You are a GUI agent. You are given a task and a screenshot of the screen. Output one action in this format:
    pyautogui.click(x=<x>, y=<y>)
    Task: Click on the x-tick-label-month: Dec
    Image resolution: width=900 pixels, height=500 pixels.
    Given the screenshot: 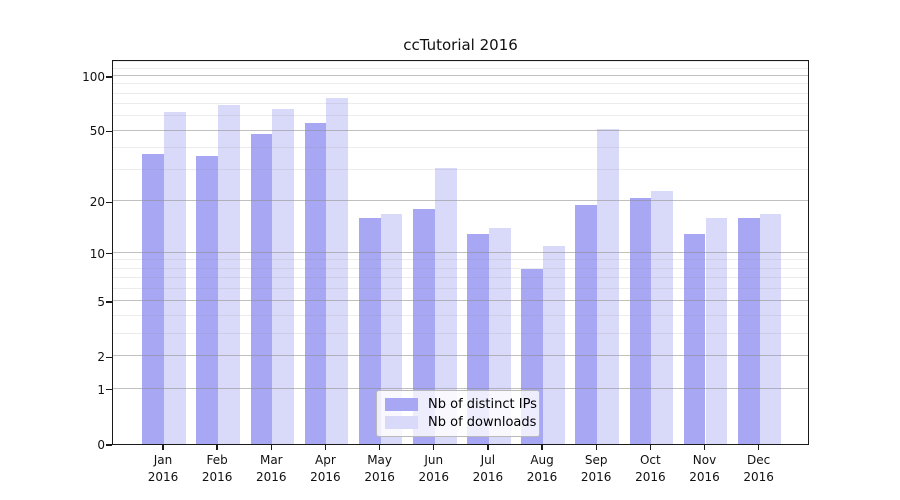 What is the action you would take?
    pyautogui.click(x=759, y=460)
    